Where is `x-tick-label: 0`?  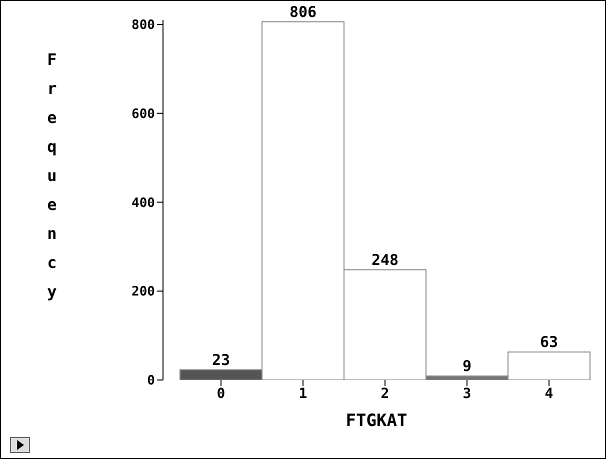
x-tick-label: 0 is located at coordinates (221, 394).